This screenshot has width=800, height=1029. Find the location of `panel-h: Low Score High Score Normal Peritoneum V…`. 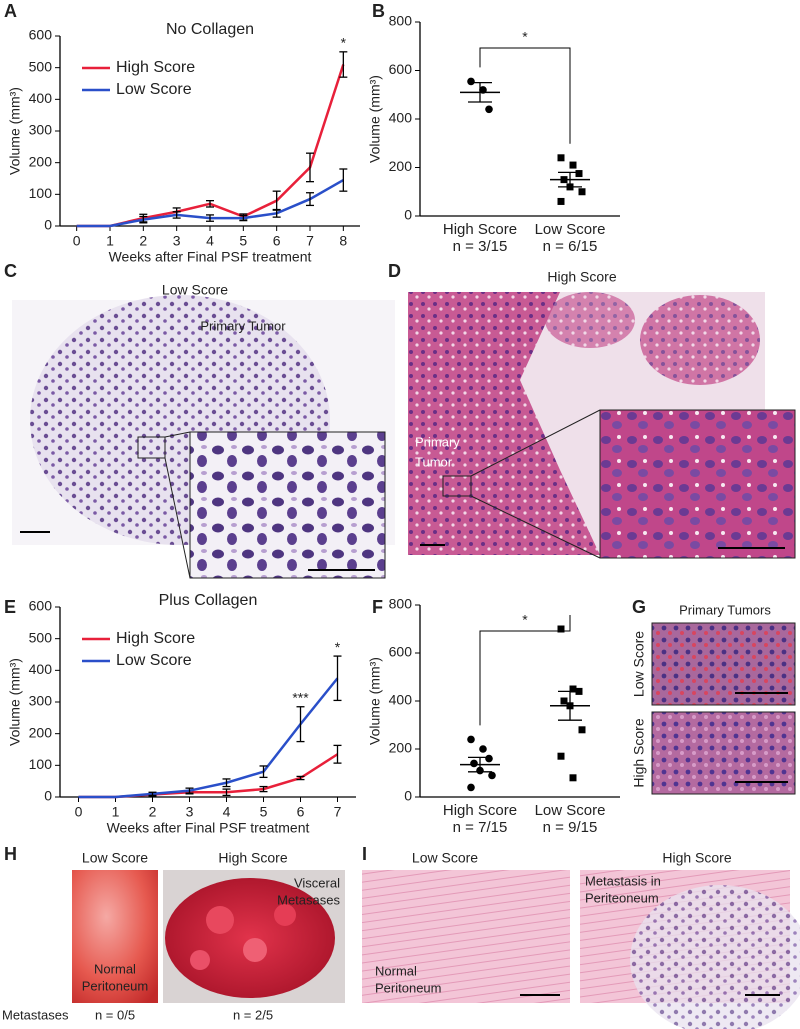

panel-h: Low Score High Score Normal Peritoneum V… is located at coordinates (173, 936).